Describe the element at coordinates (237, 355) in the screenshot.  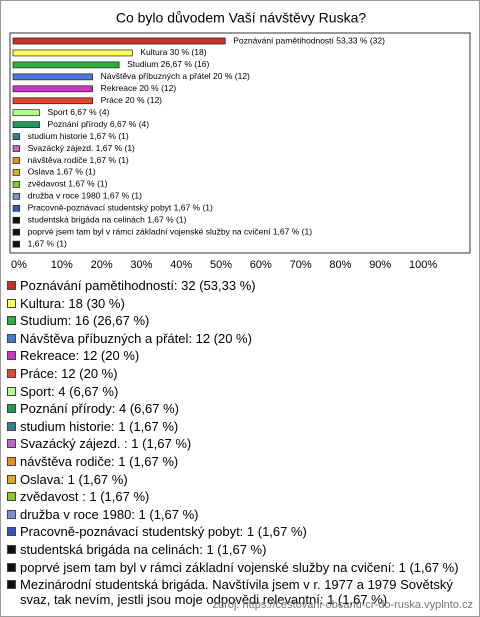
I see `legend-item: Rekreace: 12 (20 %)` at that location.